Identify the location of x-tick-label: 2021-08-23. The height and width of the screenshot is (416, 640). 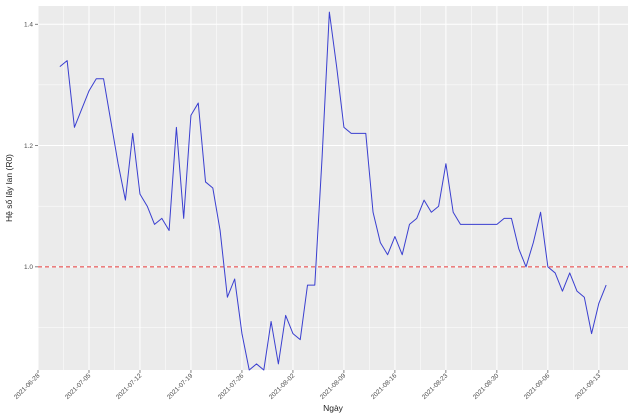
(435, 386).